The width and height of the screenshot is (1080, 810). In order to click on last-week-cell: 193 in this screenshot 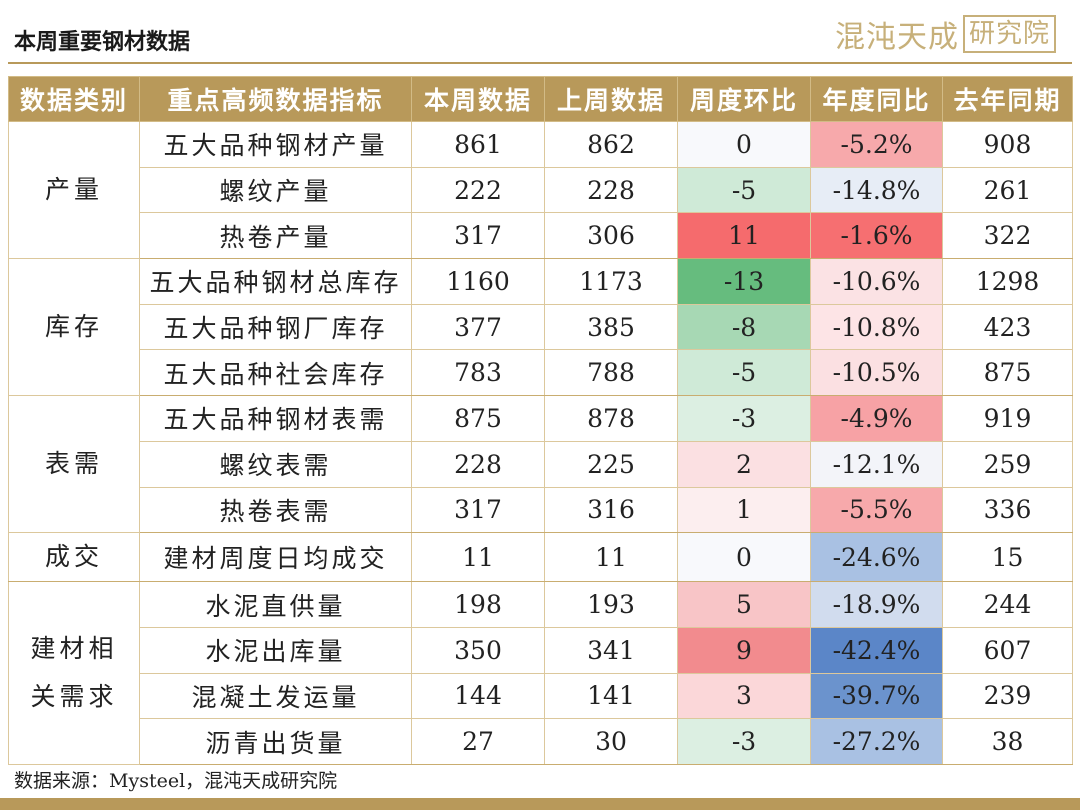, I will do `click(611, 604)`.